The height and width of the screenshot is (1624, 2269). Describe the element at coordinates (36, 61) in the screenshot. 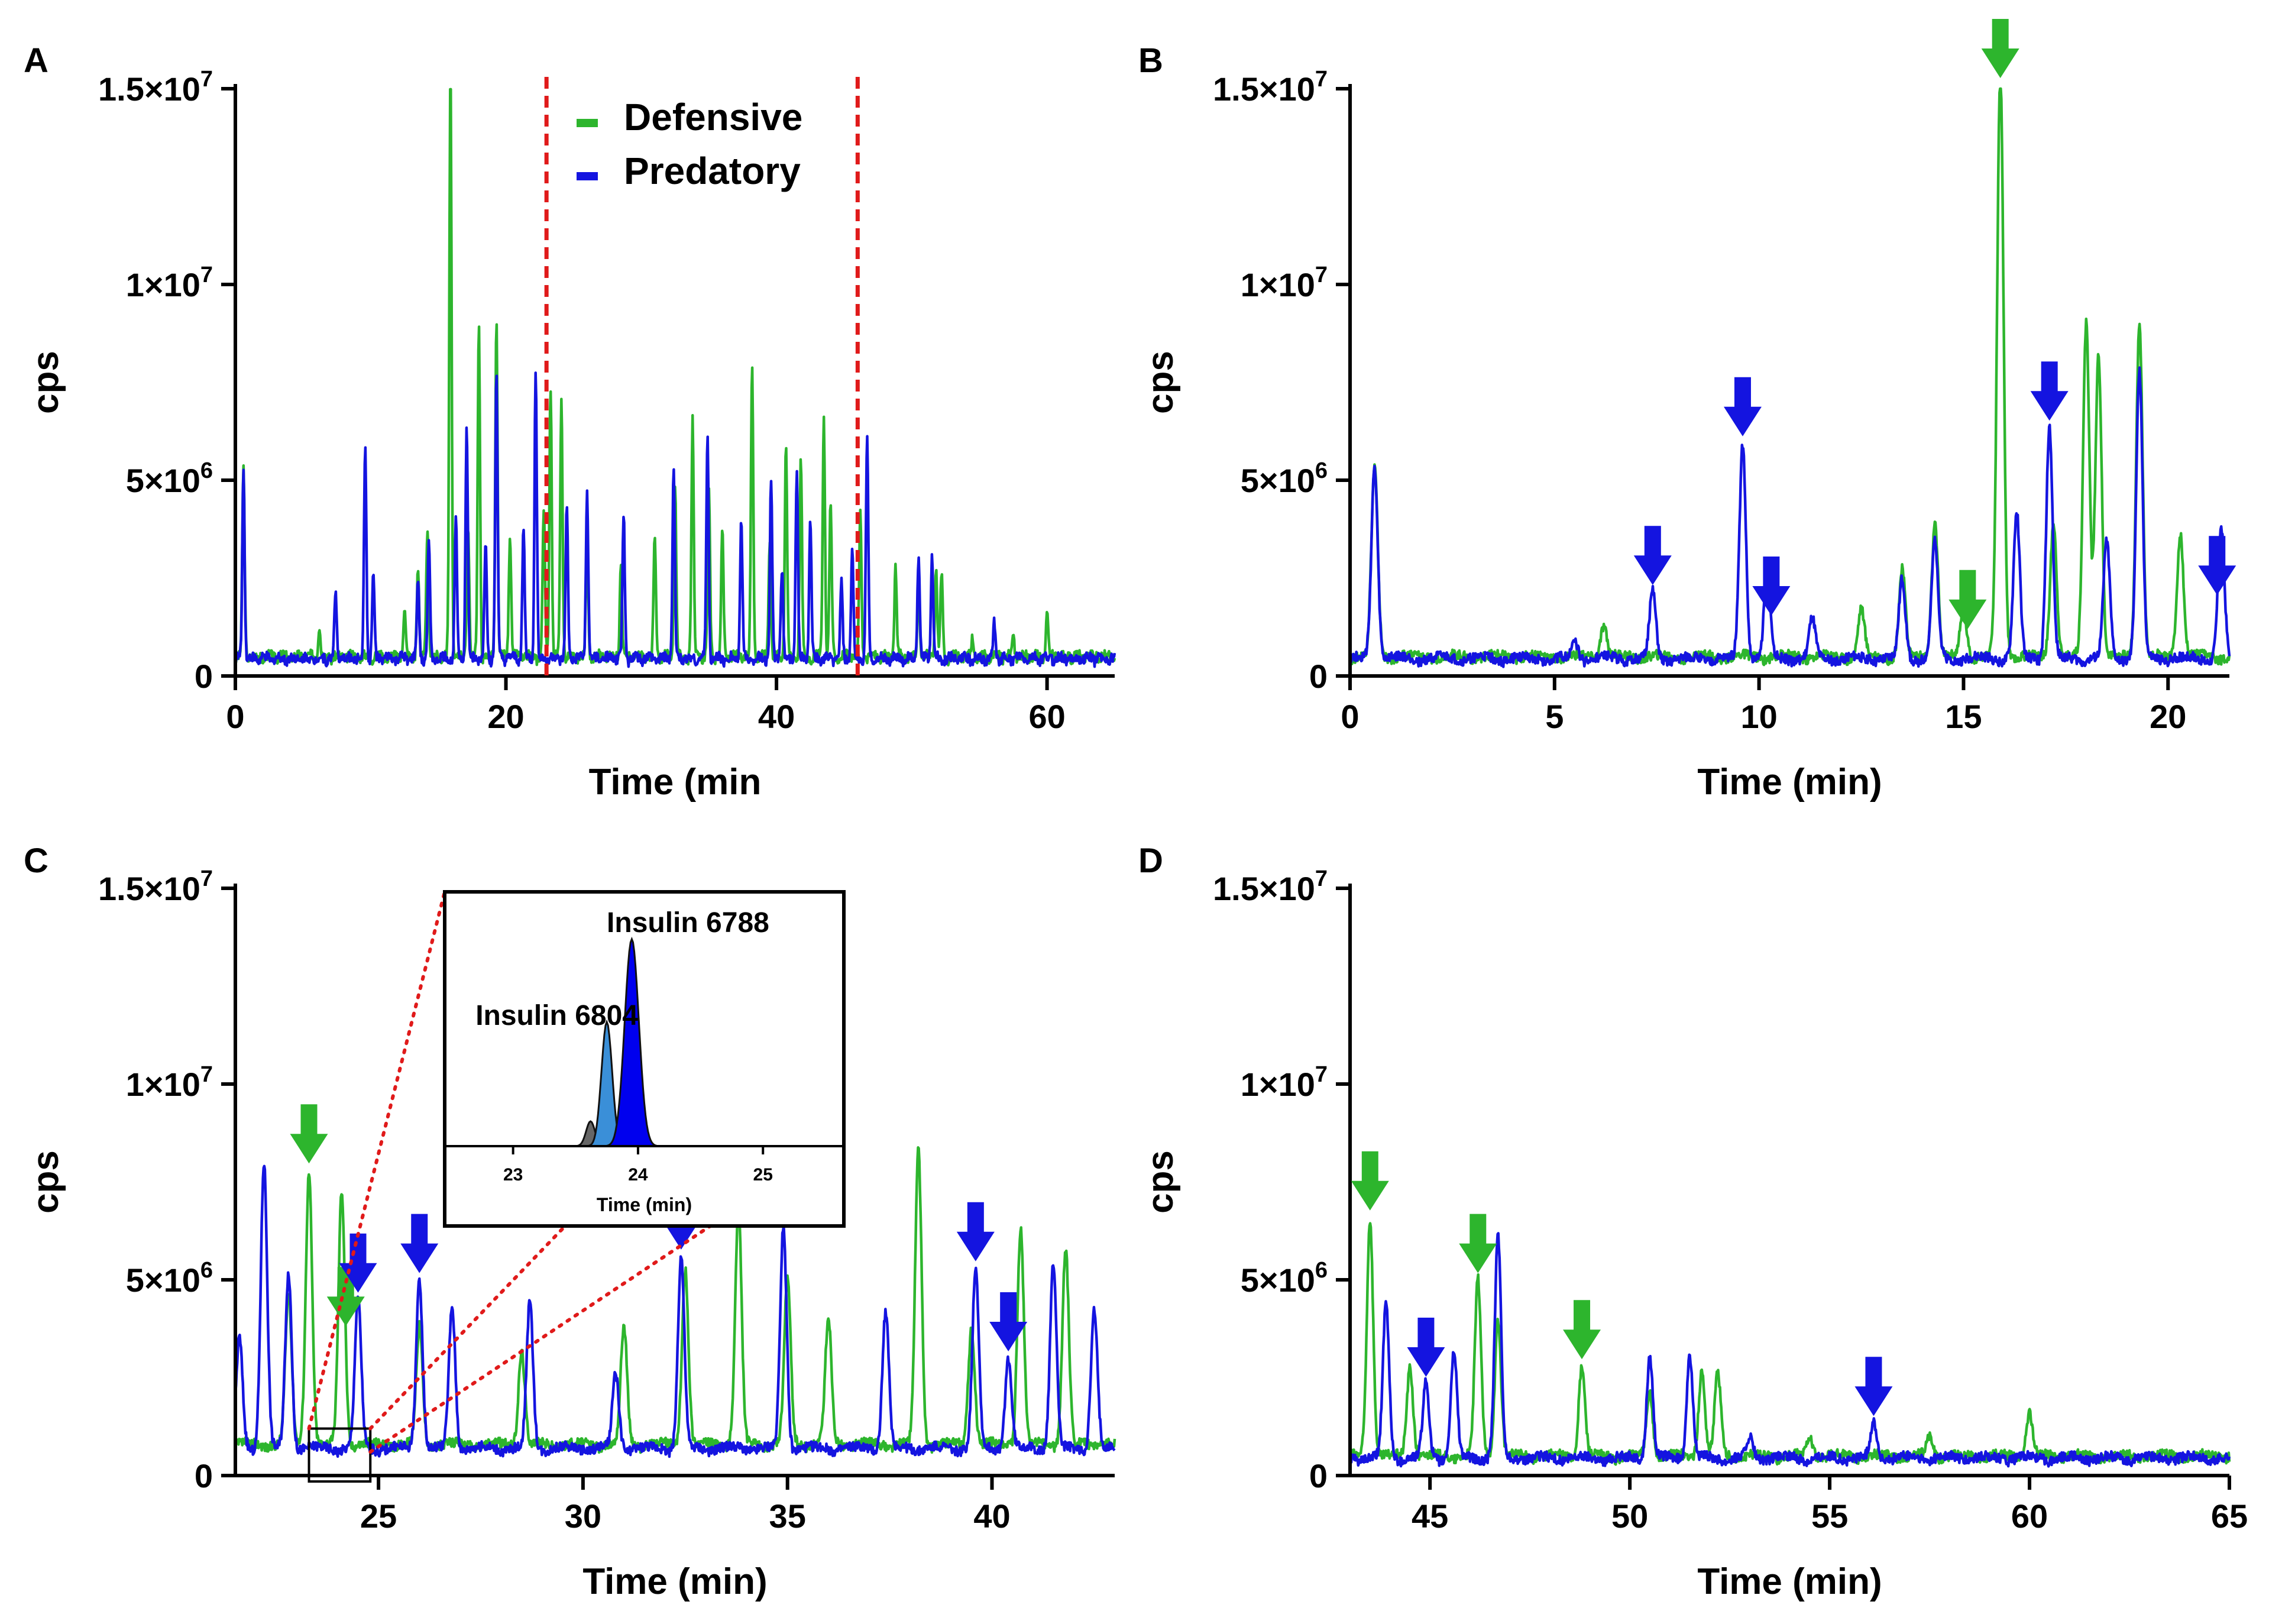

I see `panel-letter: A` at that location.